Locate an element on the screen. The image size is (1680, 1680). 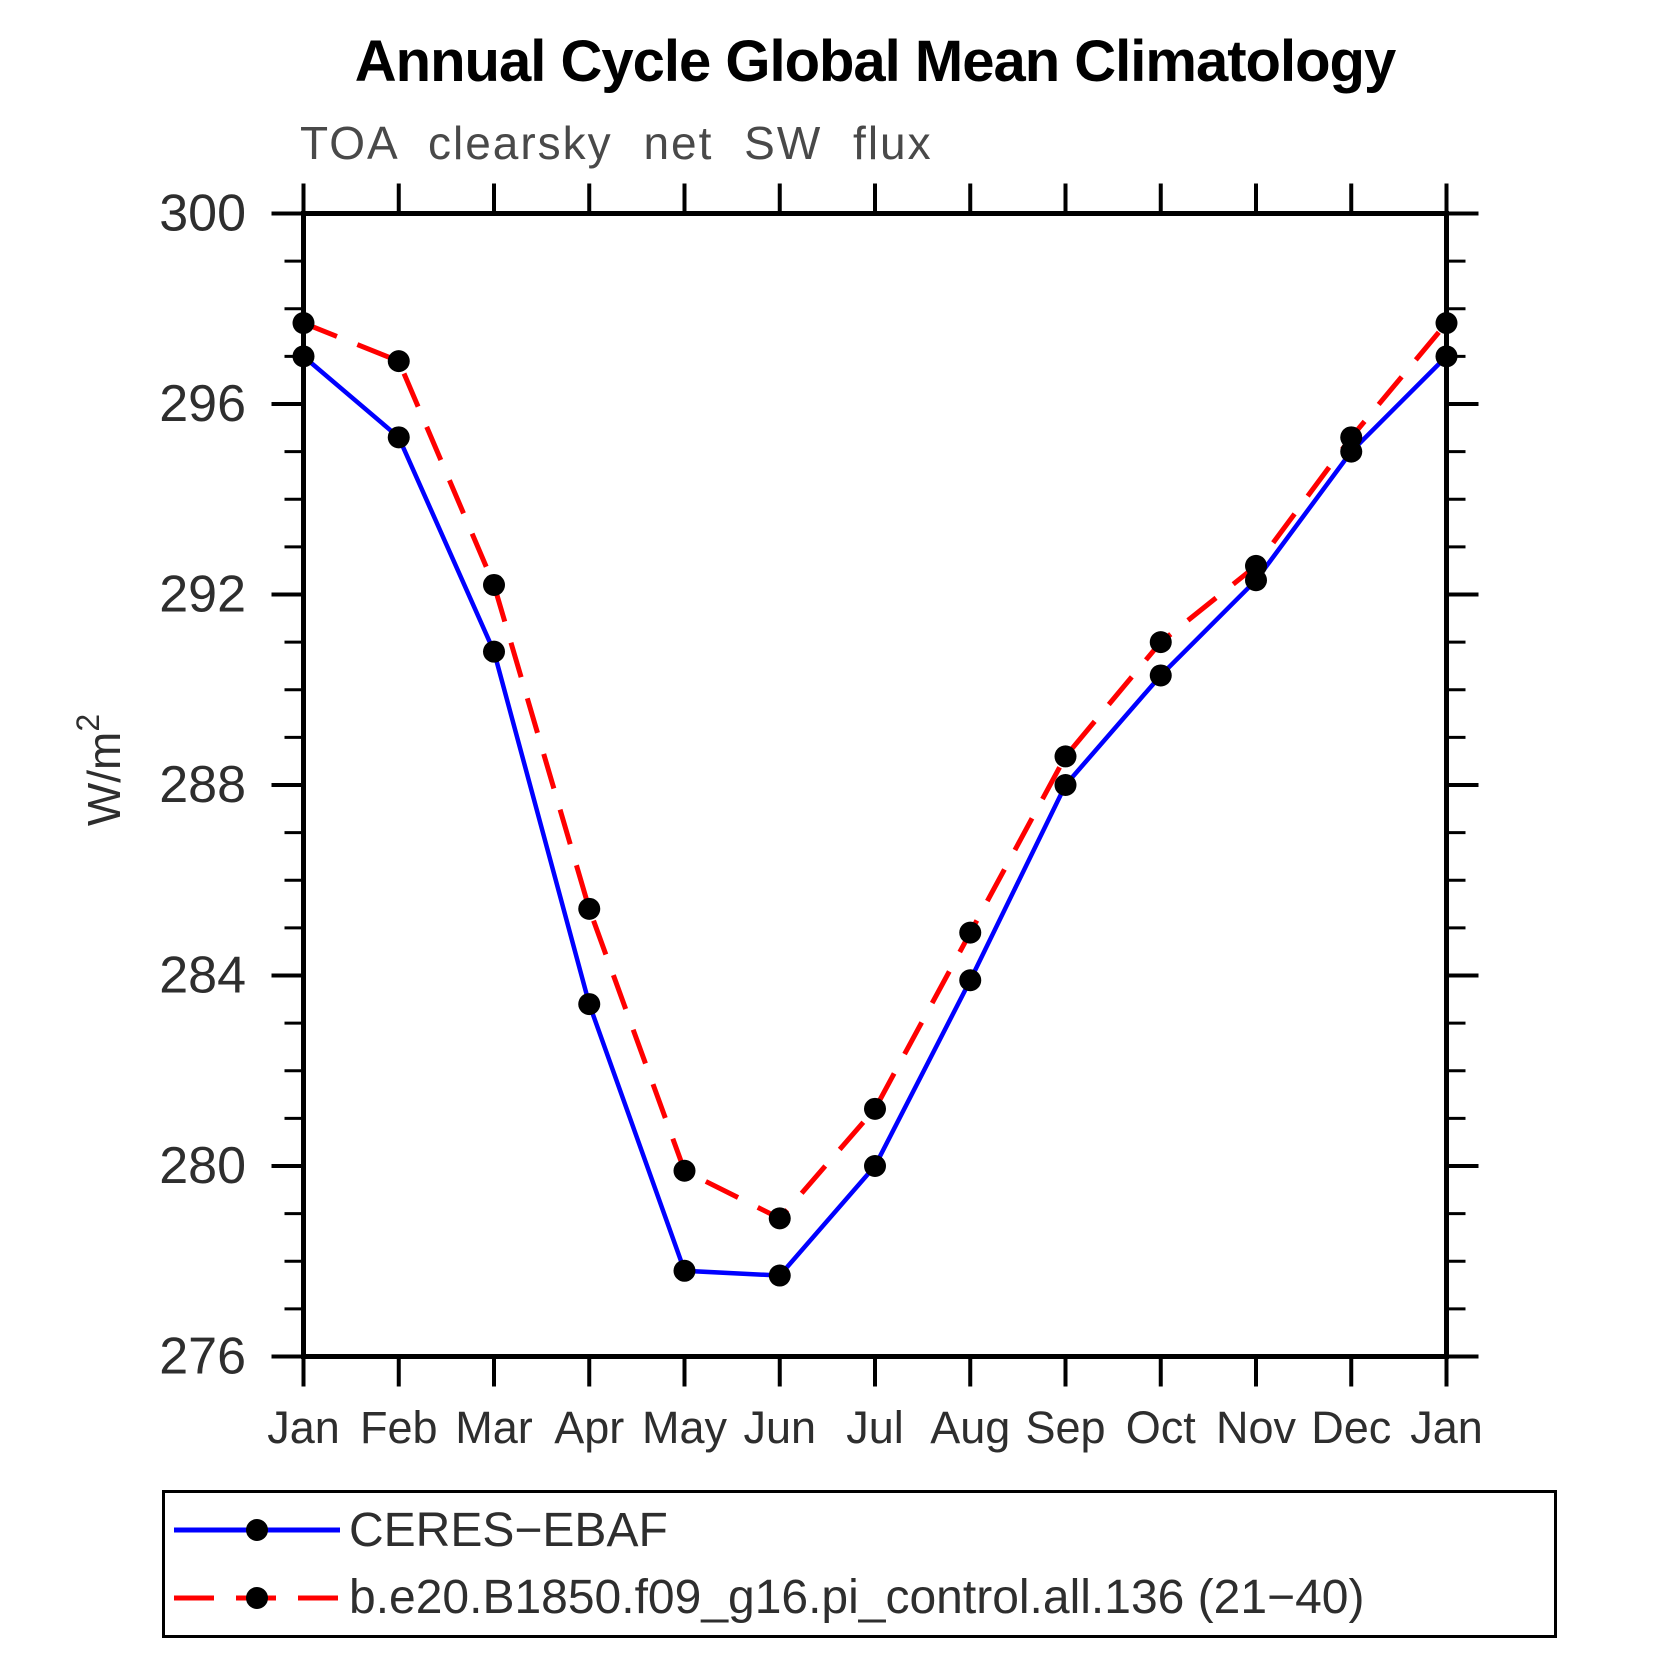
x-tick-label: Jul is located at coordinates (875, 1427).